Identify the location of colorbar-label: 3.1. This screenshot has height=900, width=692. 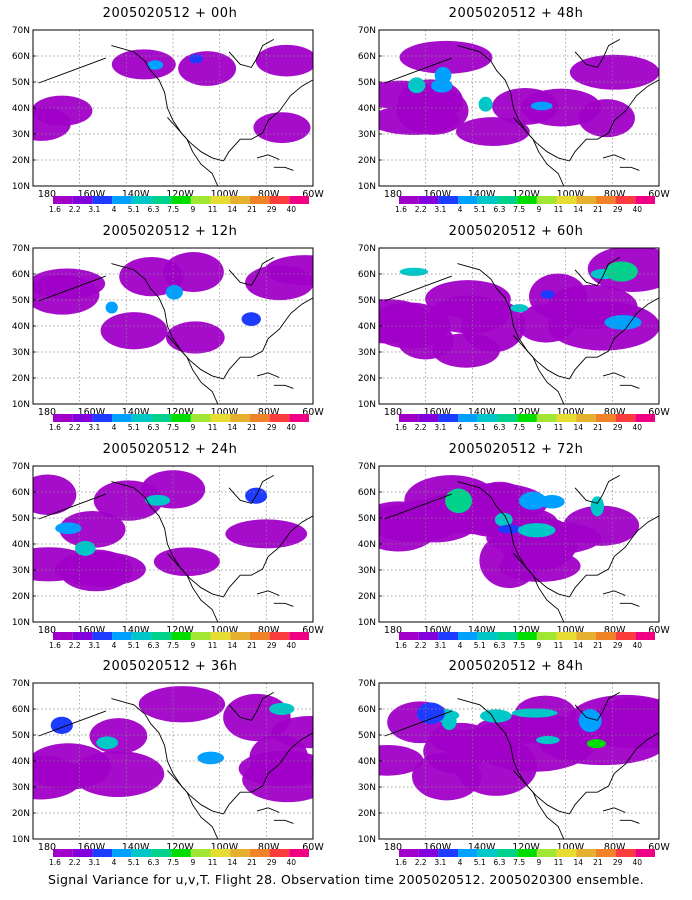
(440, 645).